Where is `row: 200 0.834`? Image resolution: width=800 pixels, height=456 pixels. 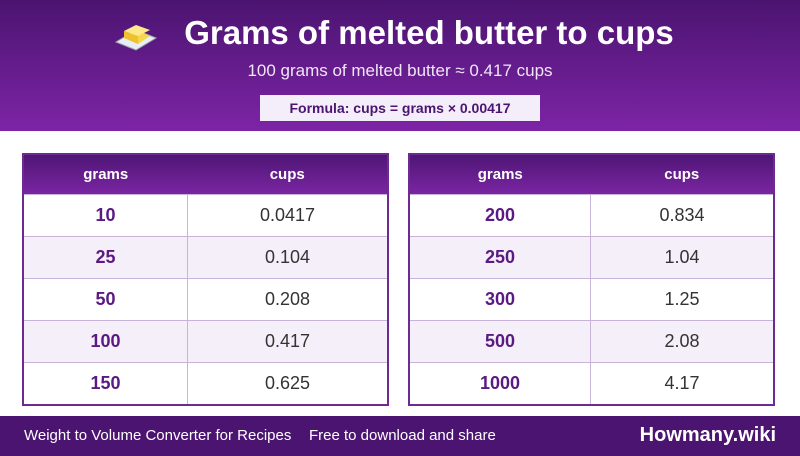 row: 200 0.834 is located at coordinates (591, 215).